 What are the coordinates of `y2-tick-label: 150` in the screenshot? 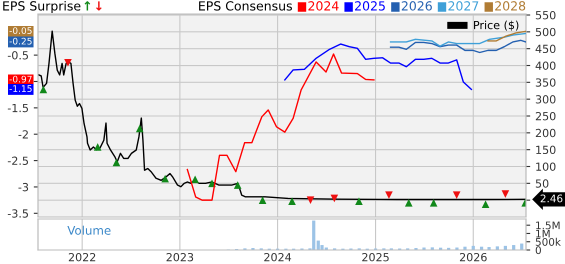 It's located at (546, 150).